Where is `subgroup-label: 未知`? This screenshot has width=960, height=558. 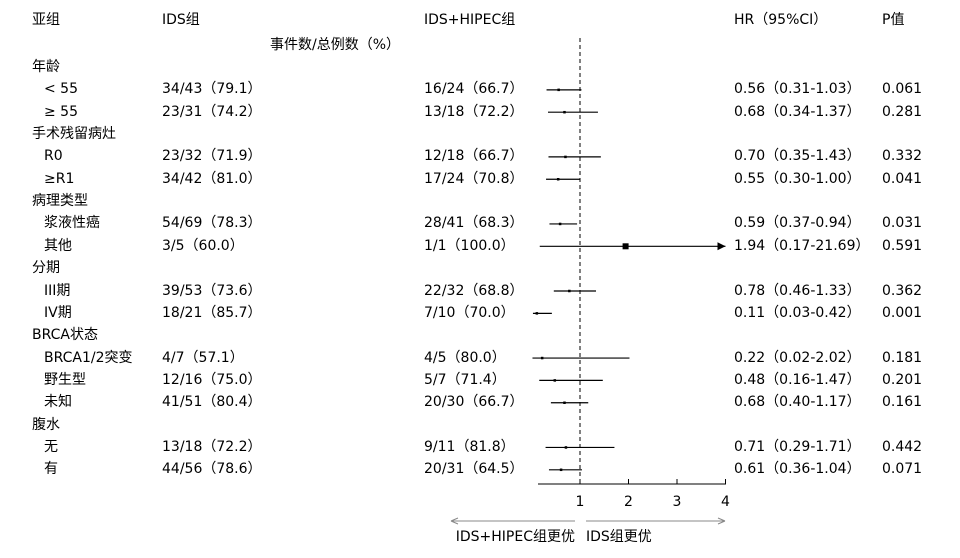
subgroup-label: 未知 is located at coordinates (58, 402).